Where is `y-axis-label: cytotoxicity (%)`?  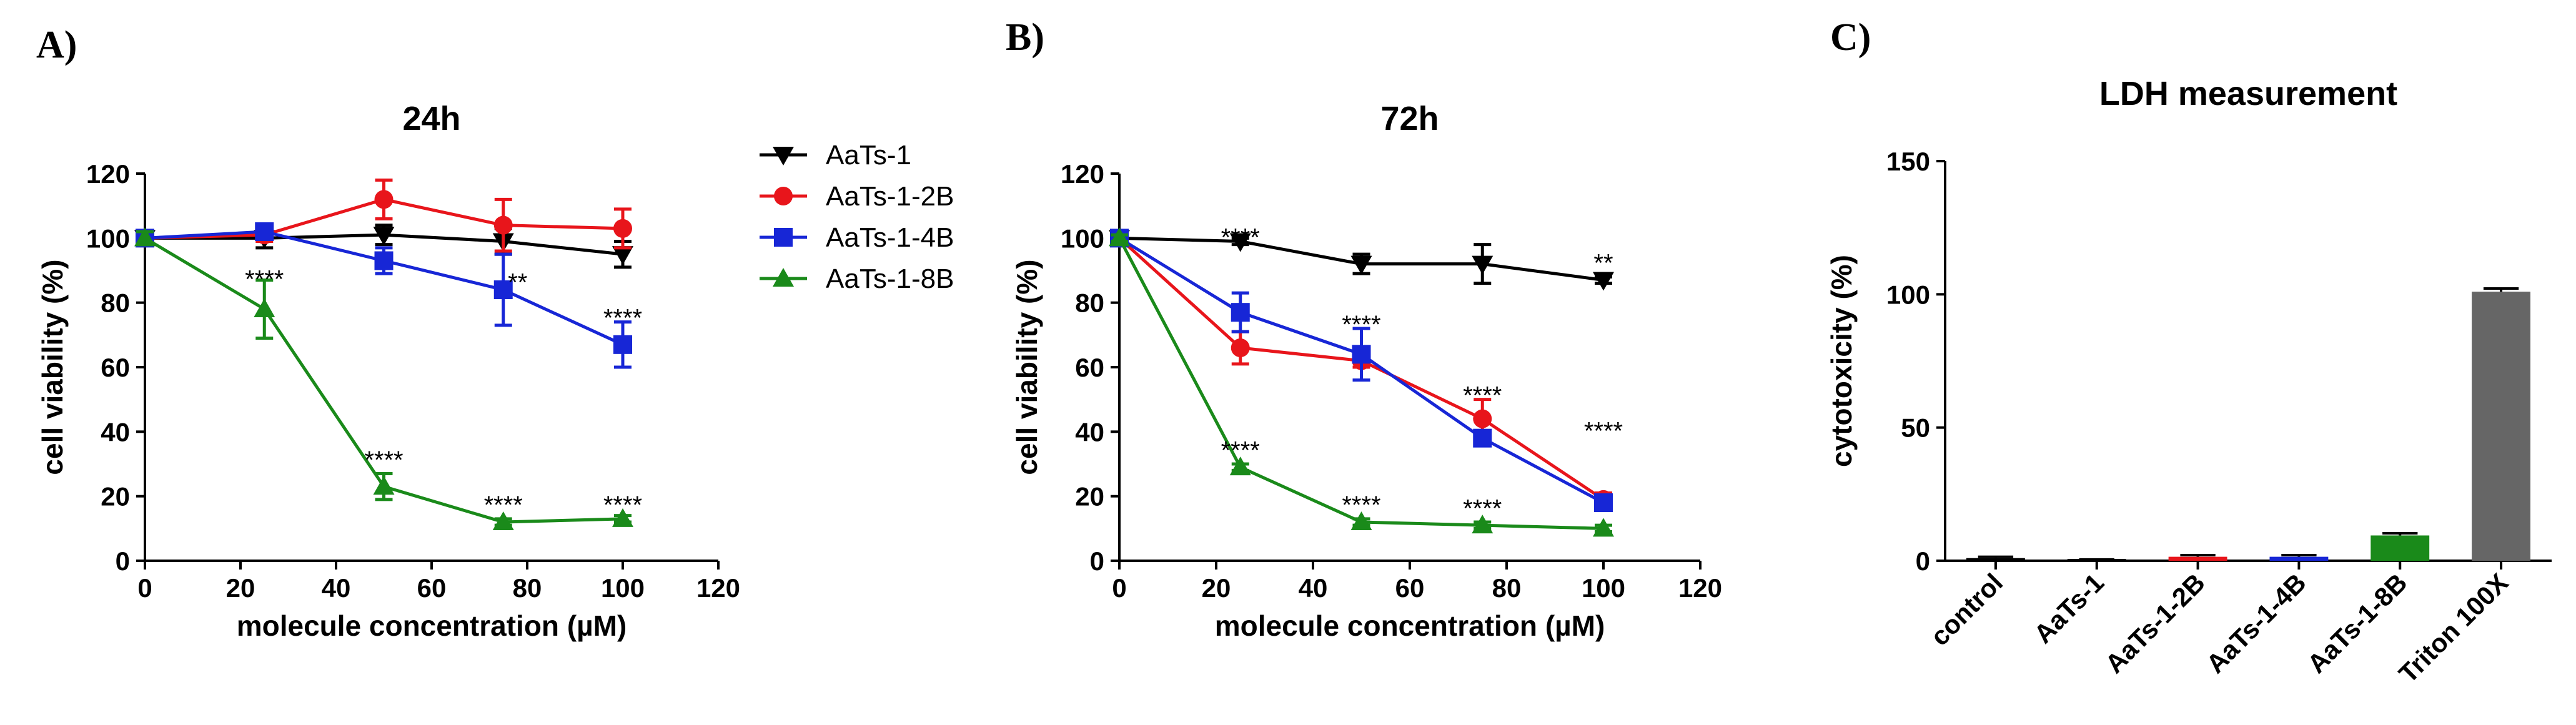 y-axis-label: cytotoxicity (%) is located at coordinates (1841, 361).